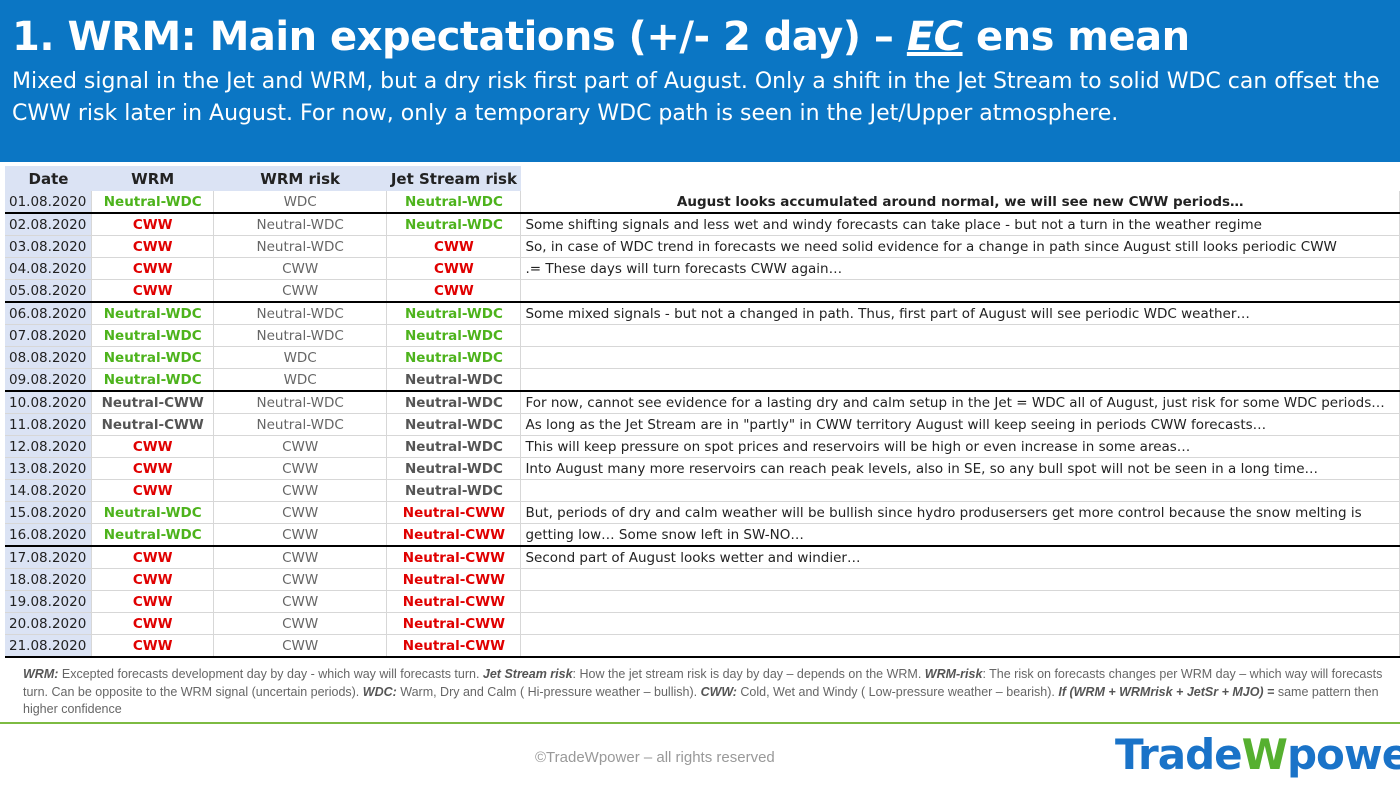 The width and height of the screenshot is (1400, 788). I want to click on title-main: 1. WRM: Main expectations (+/- 2 day) –, so click(459, 37).